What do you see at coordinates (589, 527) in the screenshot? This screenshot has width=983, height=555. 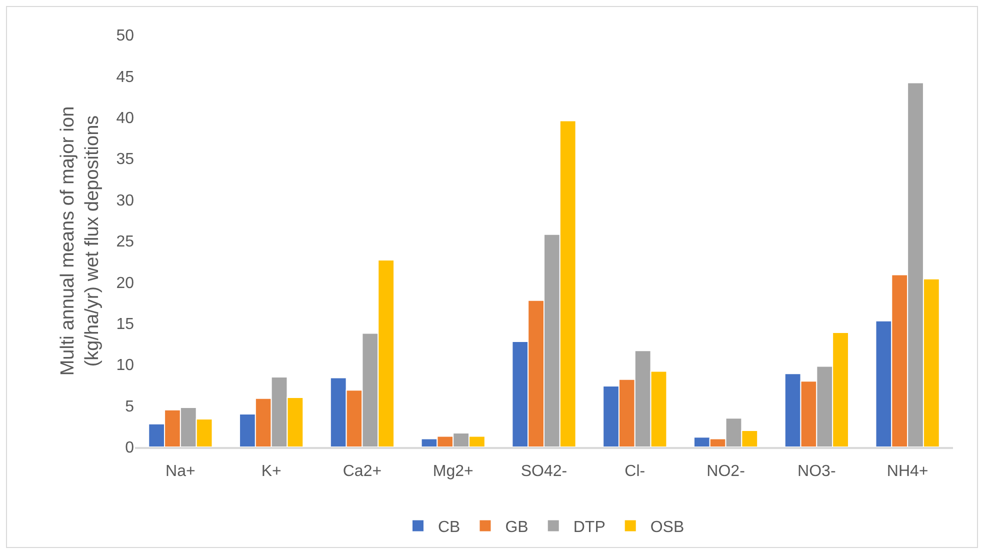 I see `legend-label: DTP` at bounding box center [589, 527].